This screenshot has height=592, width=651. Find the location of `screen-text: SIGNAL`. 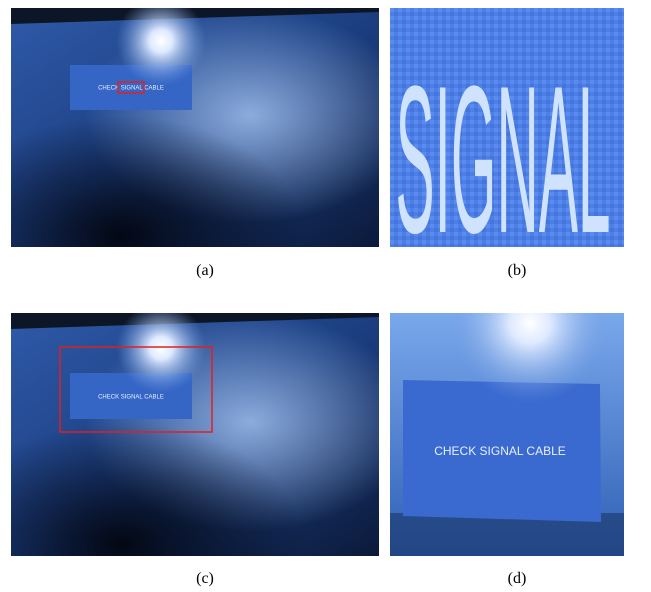

screen-text: SIGNAL is located at coordinates (503, 159).